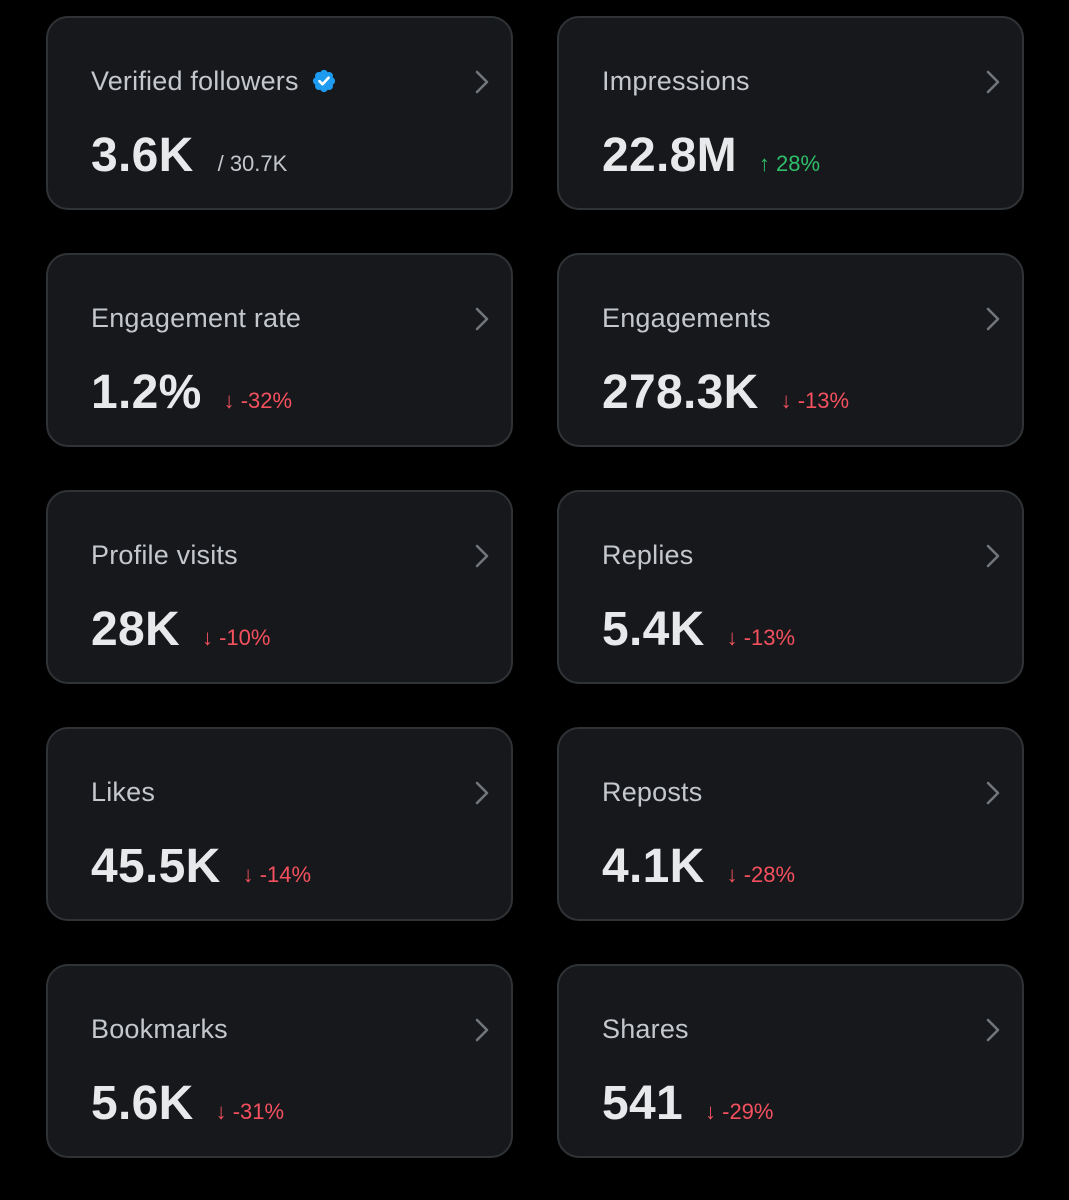 The image size is (1069, 1200). I want to click on metric-value: 278.3K, so click(680, 392).